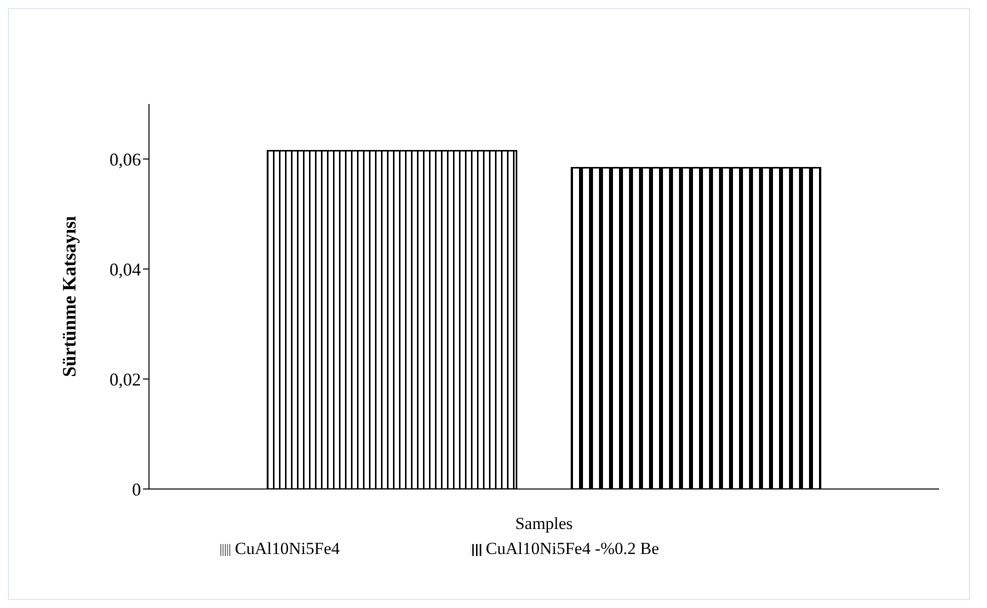  I want to click on y-tick-label: 0,02, so click(125, 379).